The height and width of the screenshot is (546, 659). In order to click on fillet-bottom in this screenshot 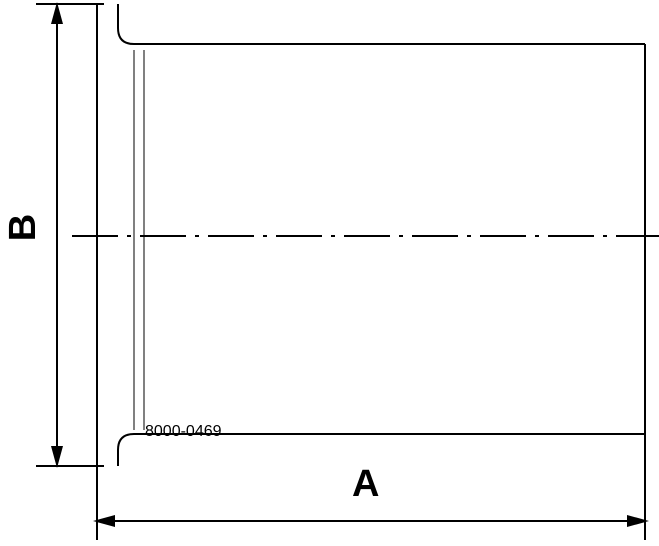, I will do `click(130, 442)`.